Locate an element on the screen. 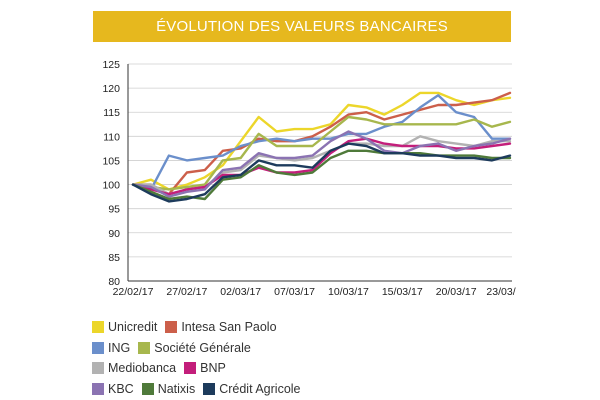 The width and height of the screenshot is (600, 400). legend-item: ING is located at coordinates (111, 348).